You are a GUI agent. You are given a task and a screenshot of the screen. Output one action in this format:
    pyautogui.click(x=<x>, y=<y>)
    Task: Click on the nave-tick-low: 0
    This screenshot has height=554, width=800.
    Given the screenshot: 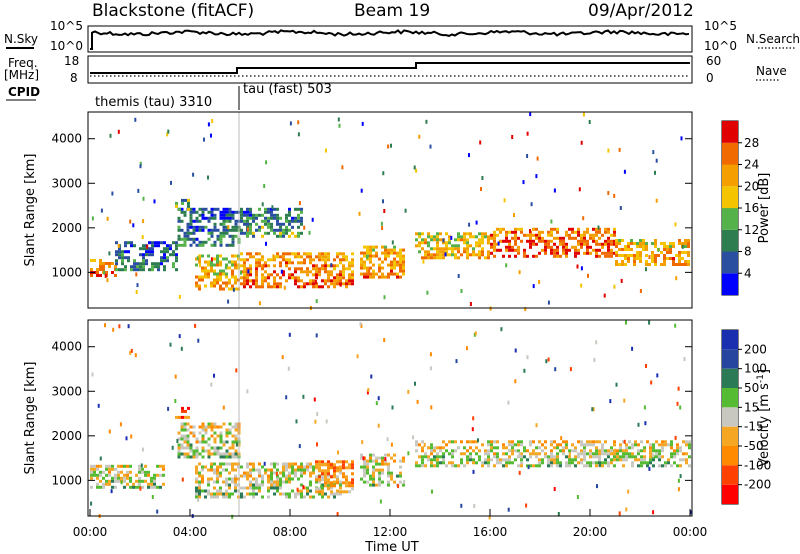 What is the action you would take?
    pyautogui.click(x=710, y=78)
    